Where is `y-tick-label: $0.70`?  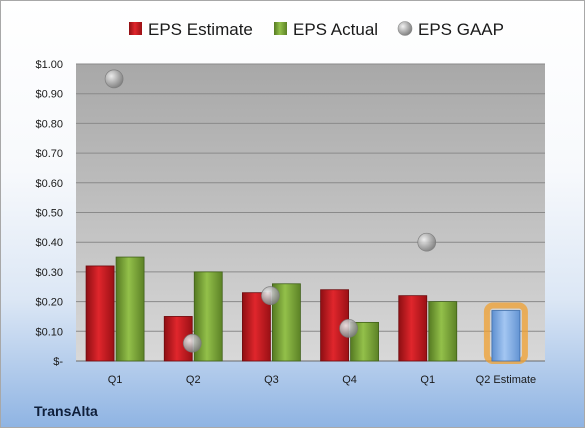 y-tick-label: $0.70 is located at coordinates (49, 154).